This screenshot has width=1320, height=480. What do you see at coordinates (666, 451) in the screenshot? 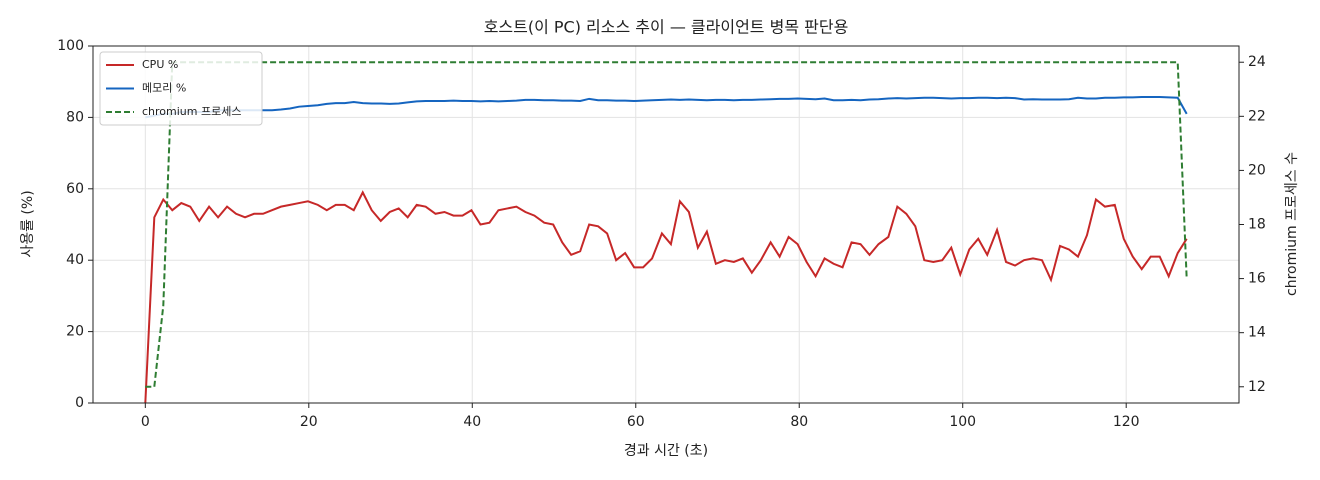
I see `x-axis-label: 경과 시간 (초)` at bounding box center [666, 451].